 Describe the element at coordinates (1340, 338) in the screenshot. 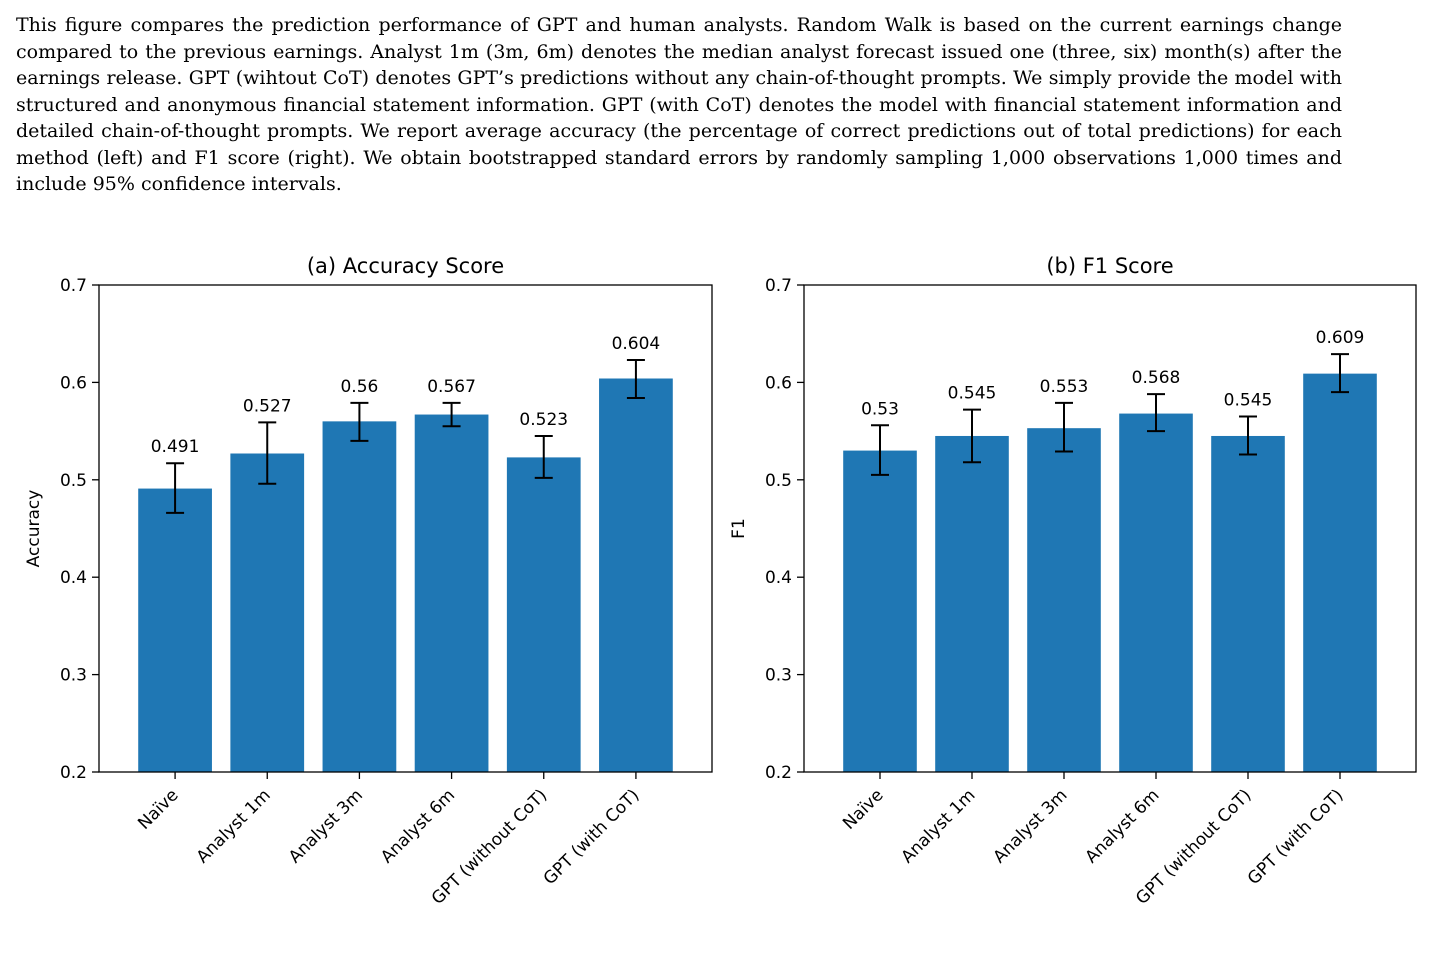

I see `data-label-6: 0.609` at that location.